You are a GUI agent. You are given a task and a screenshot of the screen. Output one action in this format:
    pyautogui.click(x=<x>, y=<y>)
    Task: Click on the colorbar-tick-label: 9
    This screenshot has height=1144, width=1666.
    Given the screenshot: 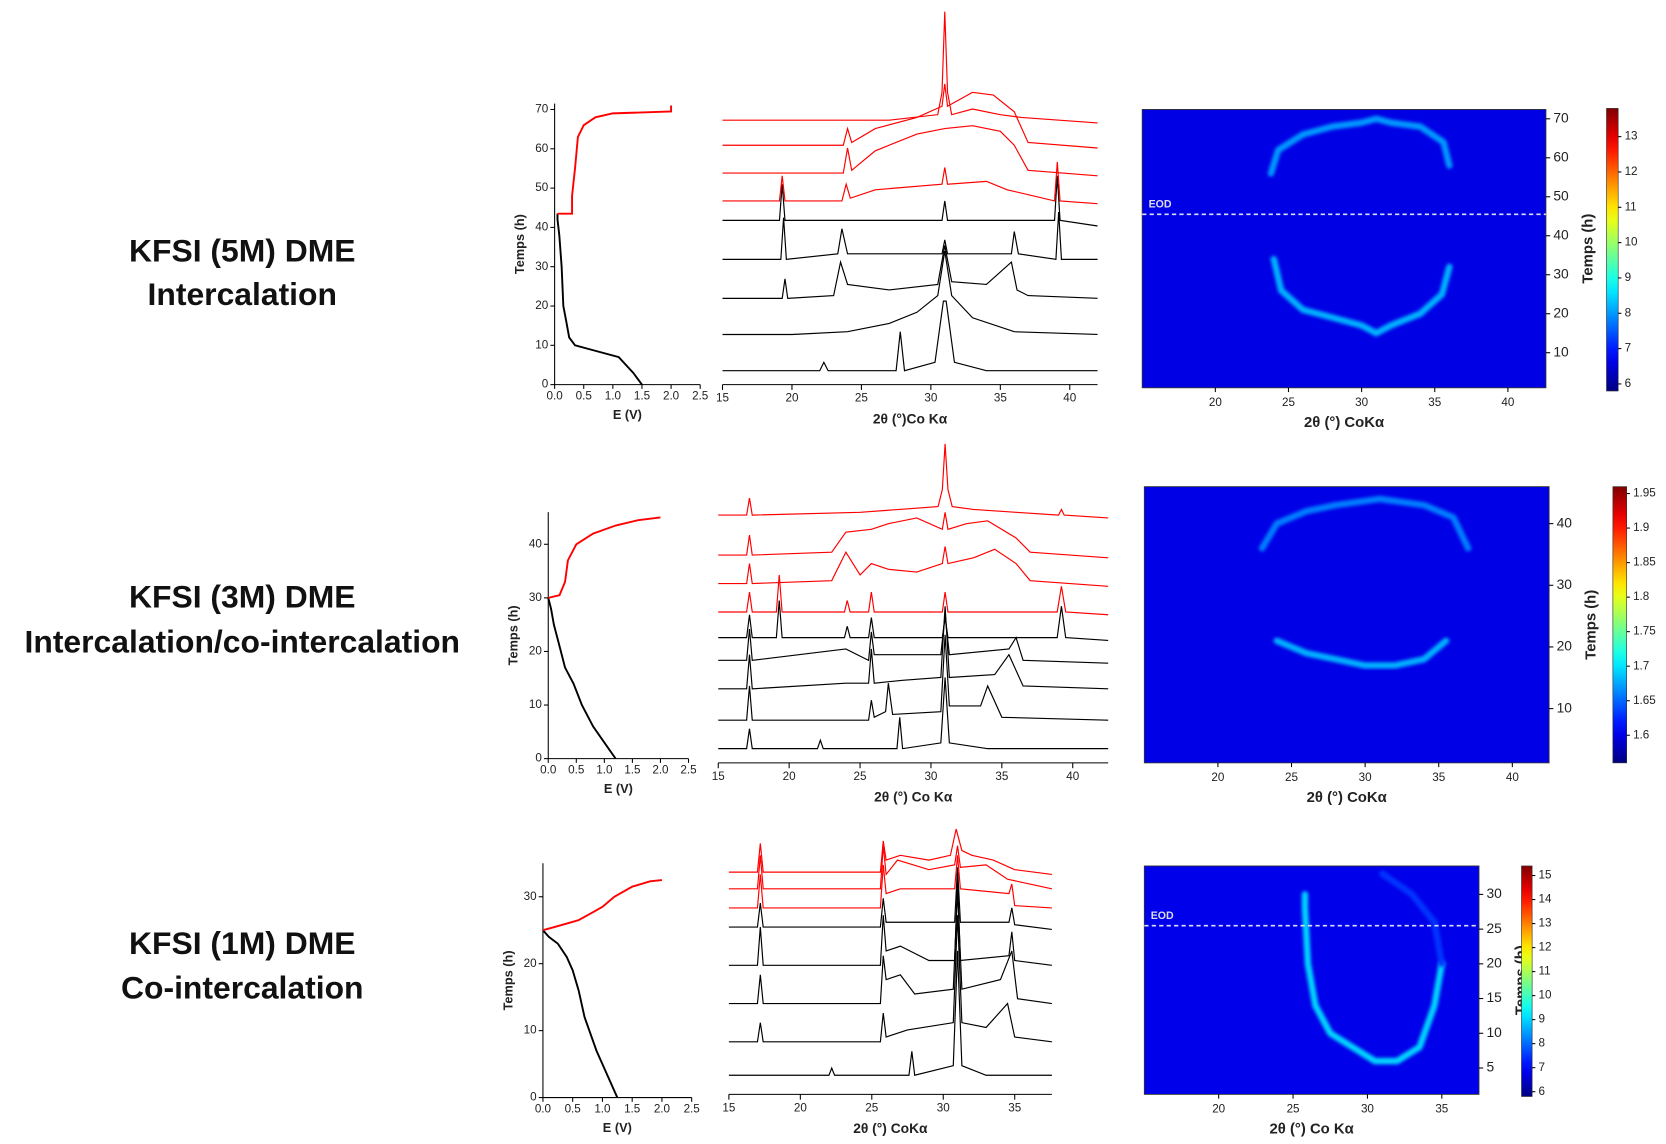 What is the action you would take?
    pyautogui.click(x=1542, y=1019)
    